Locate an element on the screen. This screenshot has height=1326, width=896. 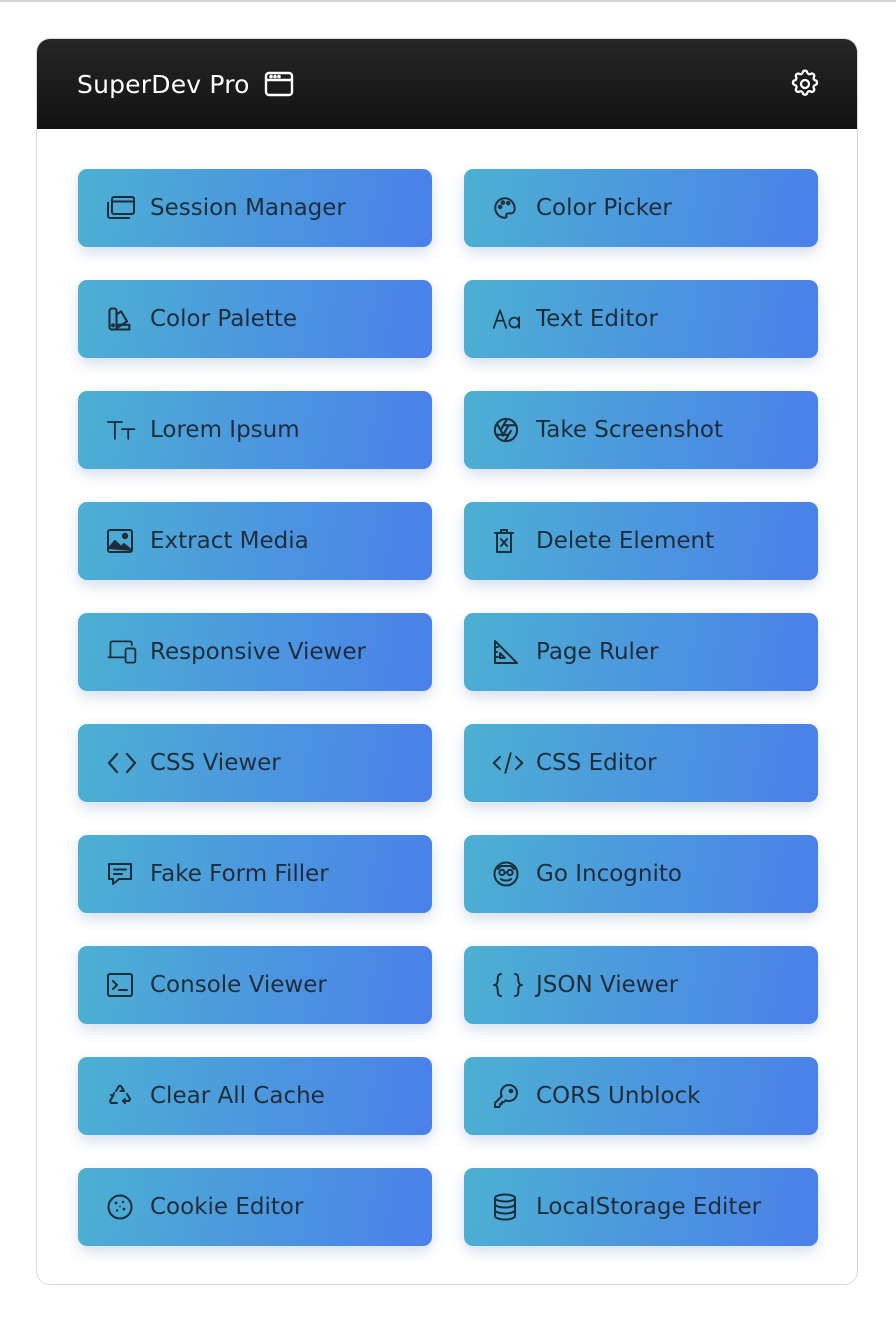
swatches-icon is located at coordinates (122, 319).